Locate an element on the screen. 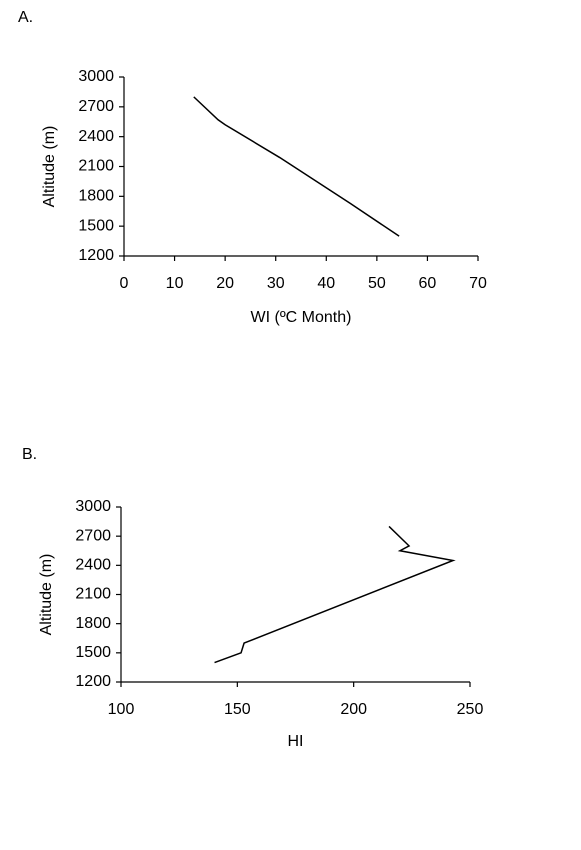 The width and height of the screenshot is (581, 850). x-tick-label: 20 is located at coordinates (225, 283).